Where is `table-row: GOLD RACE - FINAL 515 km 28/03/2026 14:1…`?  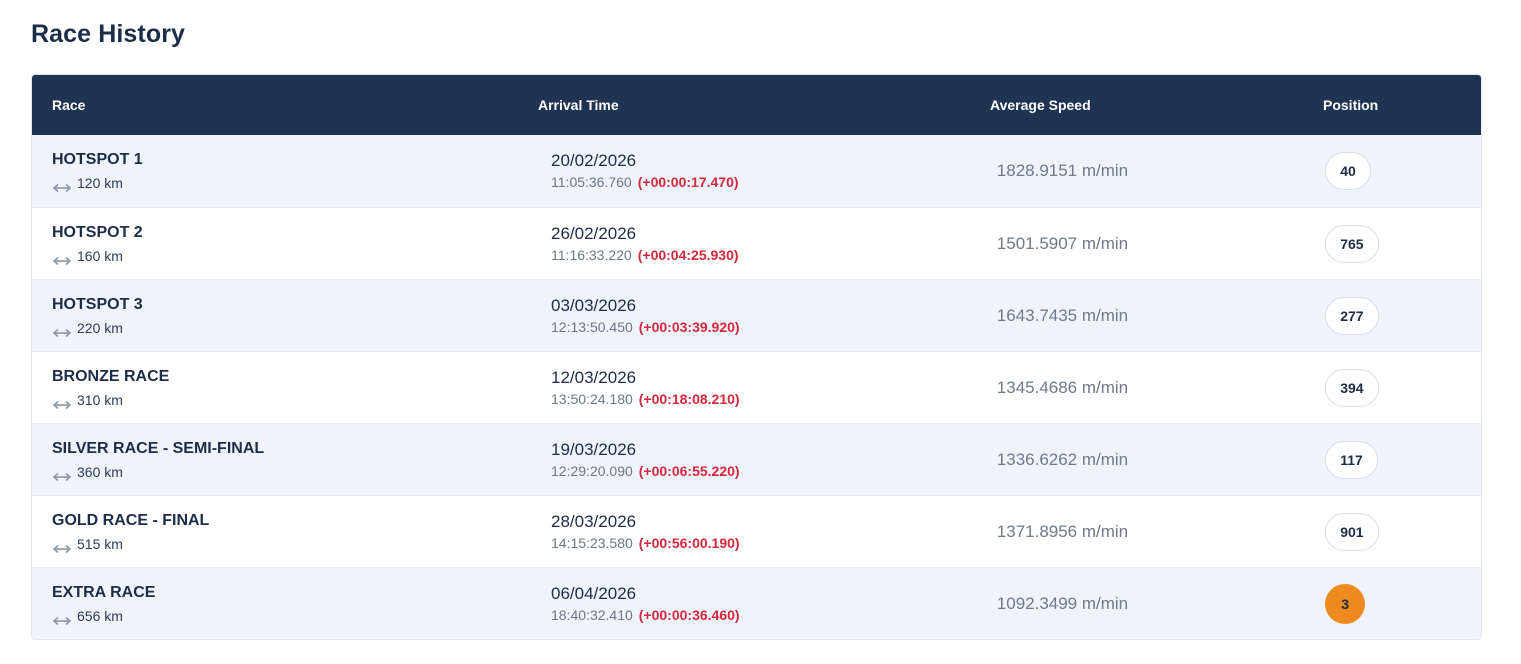
table-row: GOLD RACE - FINAL 515 km 28/03/2026 14:1… is located at coordinates (756, 531).